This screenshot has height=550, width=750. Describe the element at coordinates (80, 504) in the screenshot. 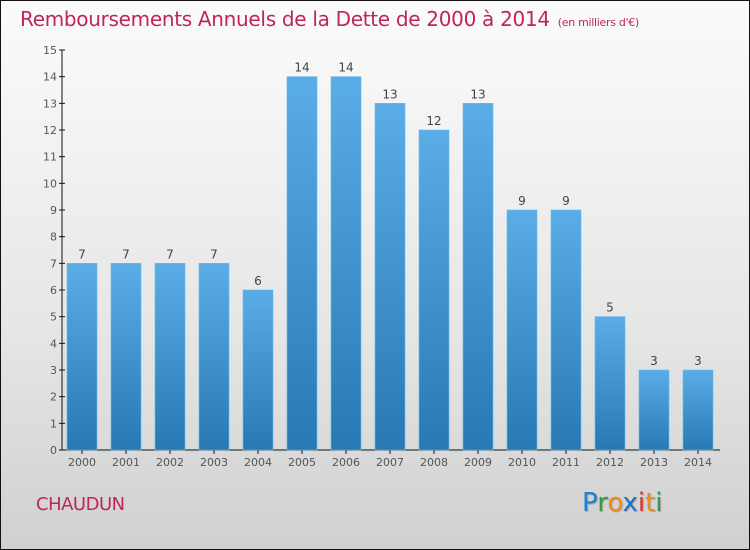

I see `commune-name: CHAUDUN` at that location.